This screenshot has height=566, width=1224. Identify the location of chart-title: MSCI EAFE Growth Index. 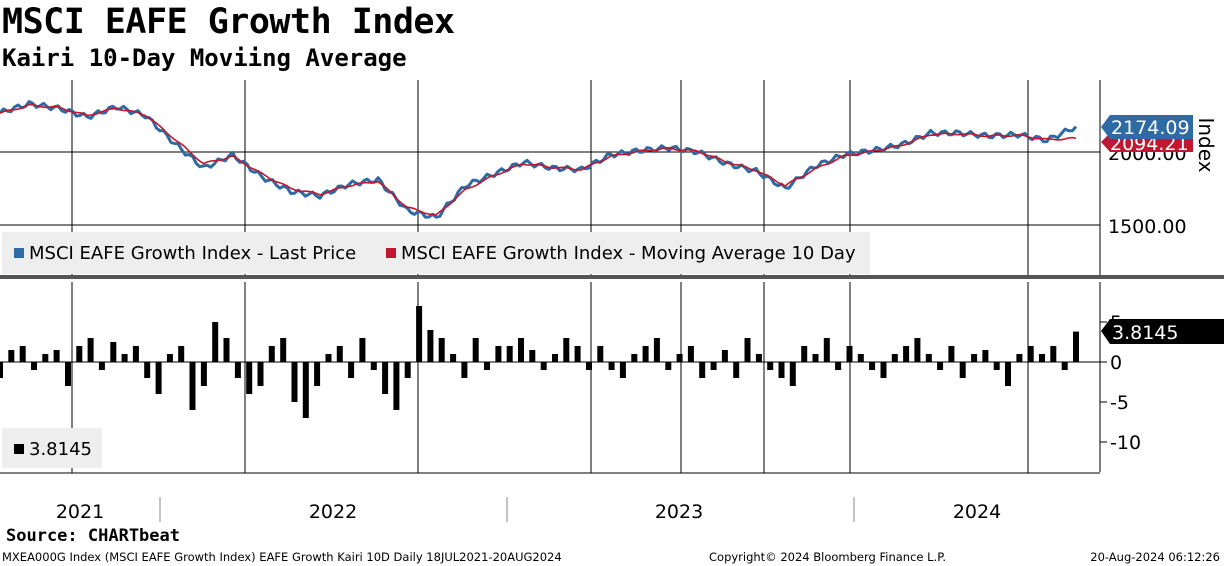
(228, 22).